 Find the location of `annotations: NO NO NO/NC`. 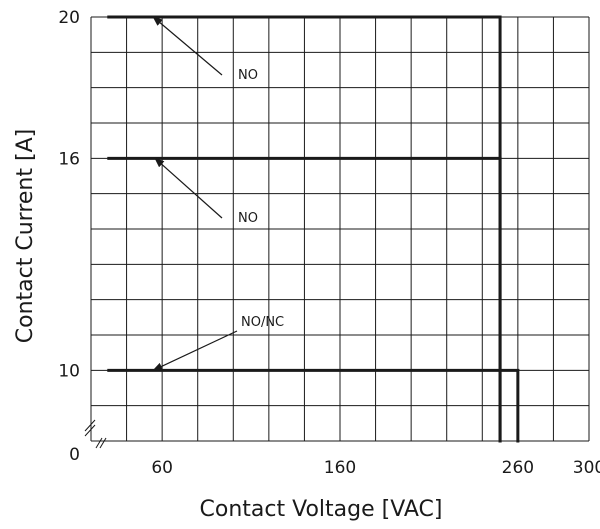

annotations: NO NO NO/NC is located at coordinates (218, 193).